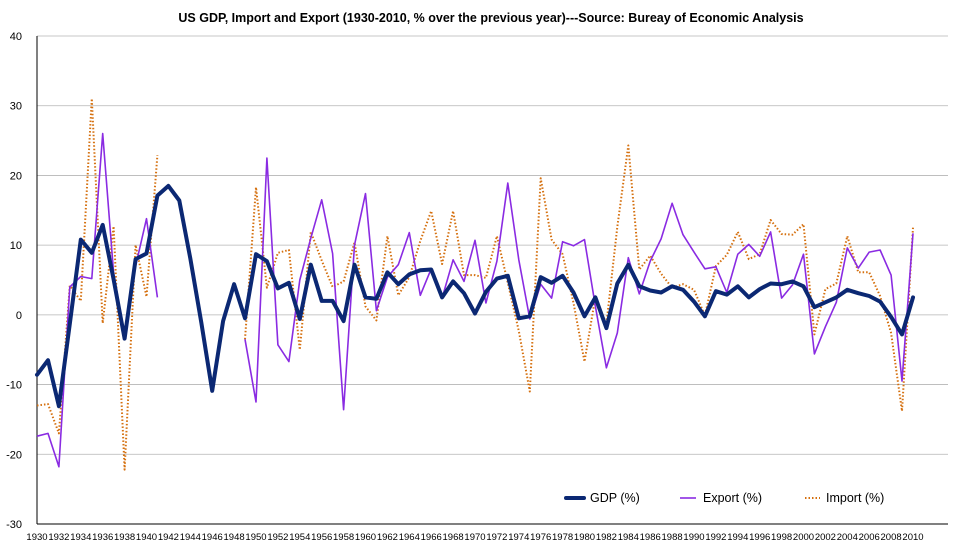 The height and width of the screenshot is (557, 965). Describe the element at coordinates (16, 107) in the screenshot. I see `y-tick-label: 30` at that location.